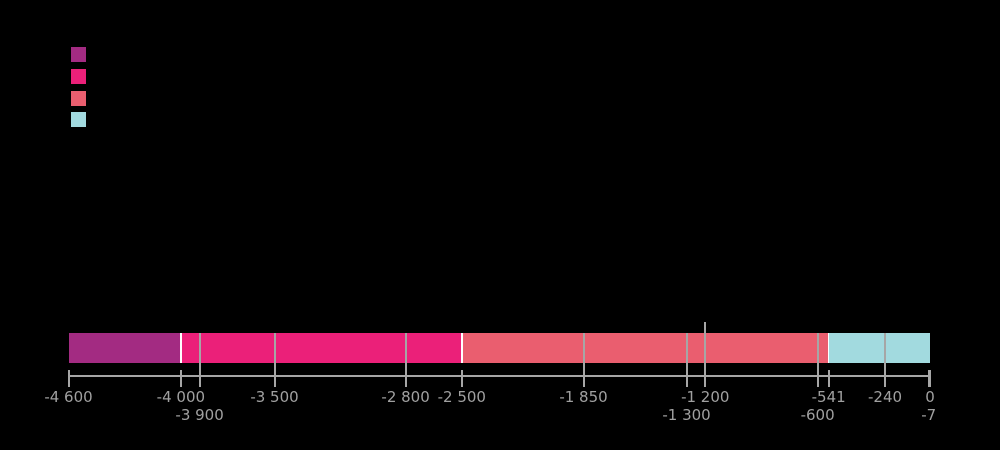 The image size is (1000, 450). What do you see at coordinates (181, 397) in the screenshot?
I see `tick-label--4000: -4 000` at bounding box center [181, 397].